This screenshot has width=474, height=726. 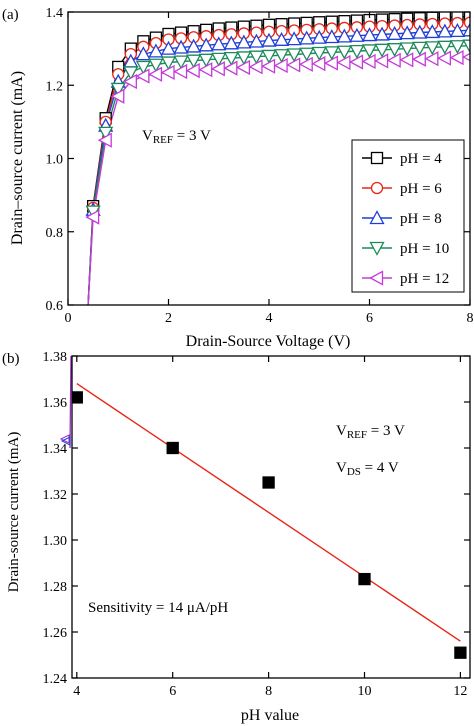 I want to click on y-tick-label: 1.38, so click(x=55, y=357).